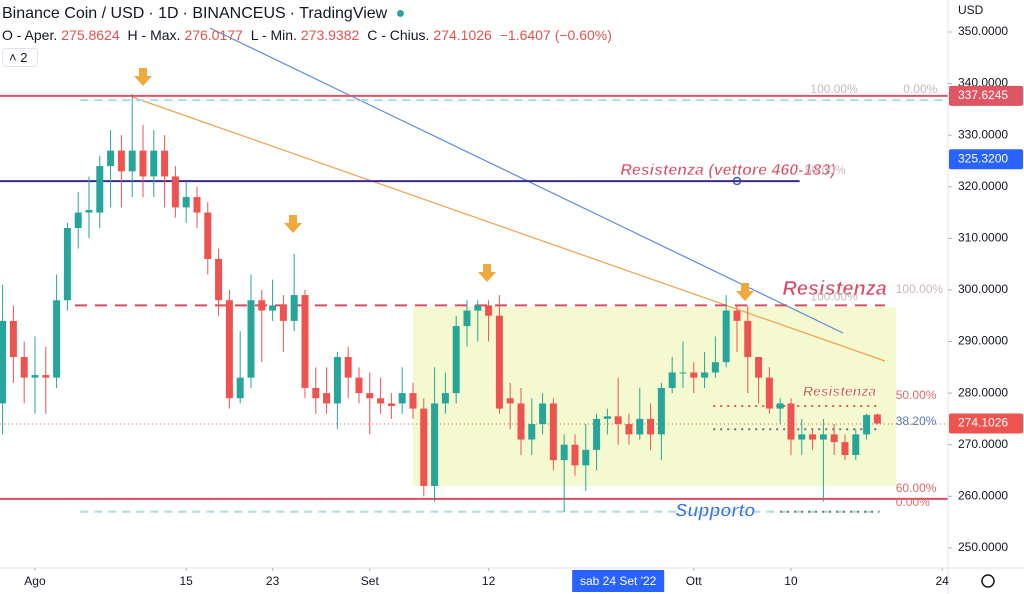 This screenshot has width=1024, height=594. I want to click on low-value: 273.9382, so click(330, 35).